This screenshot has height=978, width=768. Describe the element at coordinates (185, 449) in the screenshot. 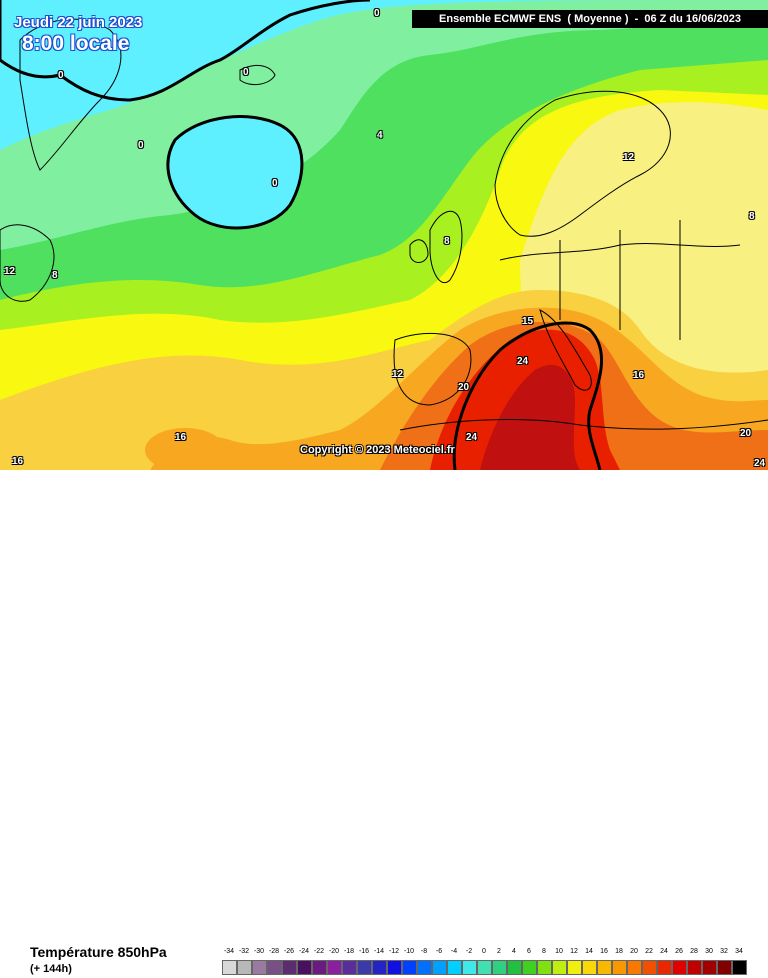

I see `band-orange-blob` at that location.